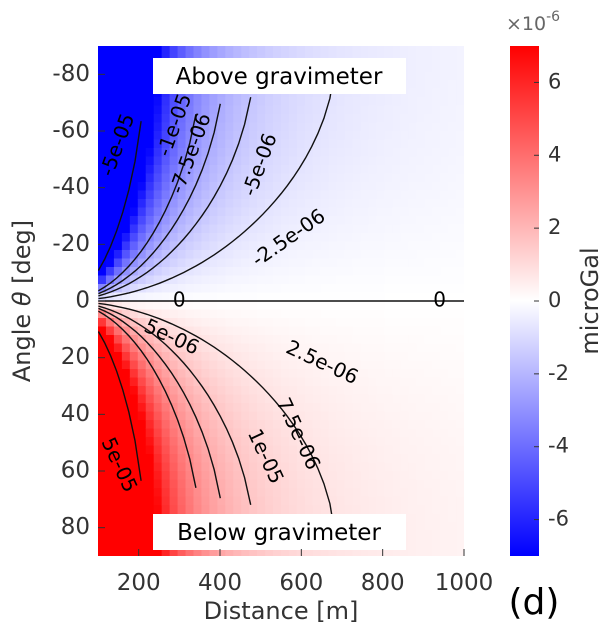 The height and width of the screenshot is (634, 608). What do you see at coordinates (22, 256) in the screenshot?
I see `y-axis-label-suffix: [deg]` at bounding box center [22, 256].